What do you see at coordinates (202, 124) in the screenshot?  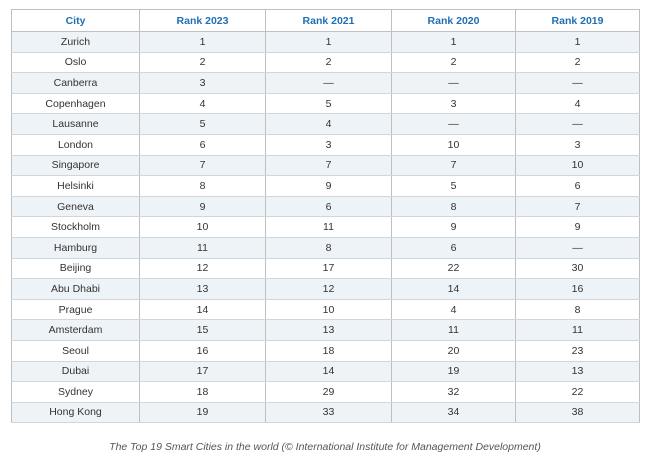 I see `cell-rank-2023: 5` at bounding box center [202, 124].